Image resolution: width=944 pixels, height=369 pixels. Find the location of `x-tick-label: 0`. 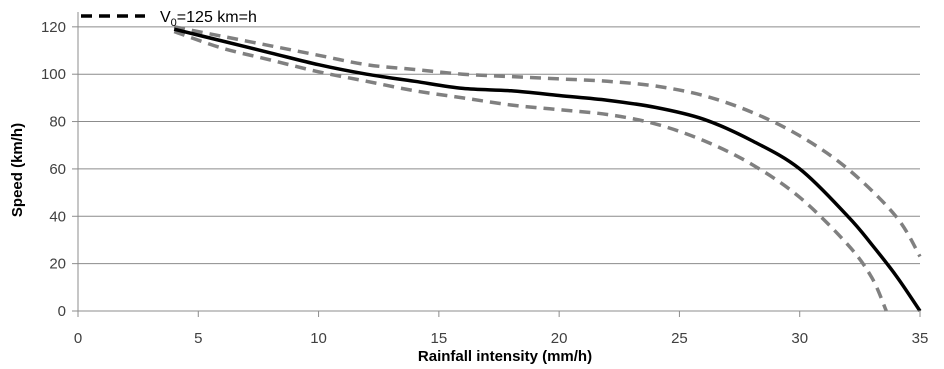

x-tick-label: 0 is located at coordinates (78, 338).